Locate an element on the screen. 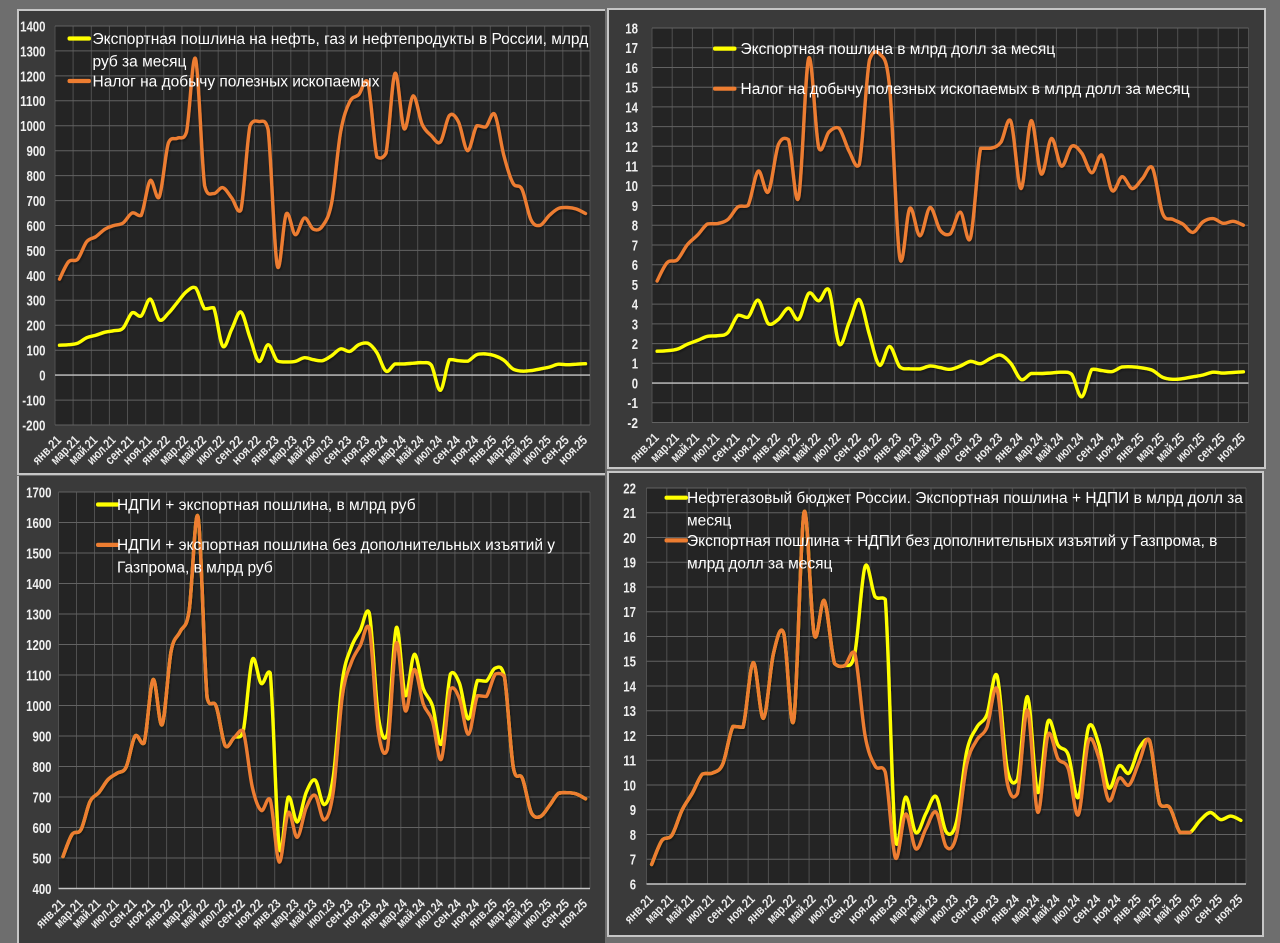 This screenshot has width=1280, height=943. svg-text: 21 is located at coordinates (629, 513).